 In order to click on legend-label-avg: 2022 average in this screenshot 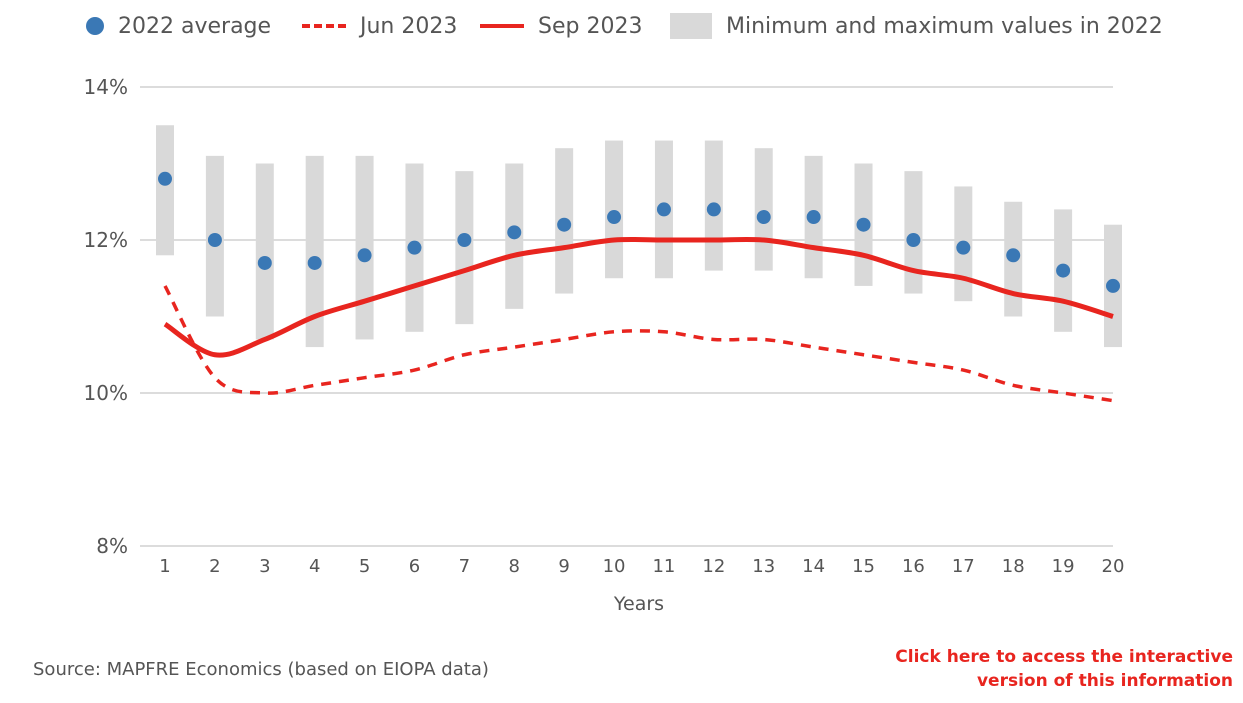, I will do `click(195, 26)`.